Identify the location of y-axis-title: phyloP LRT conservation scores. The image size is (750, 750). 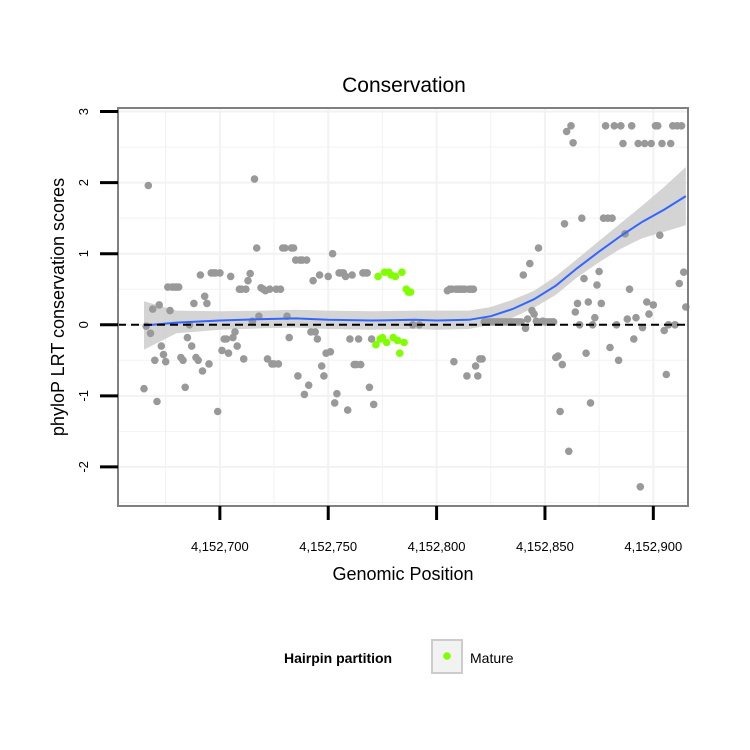
(58, 307).